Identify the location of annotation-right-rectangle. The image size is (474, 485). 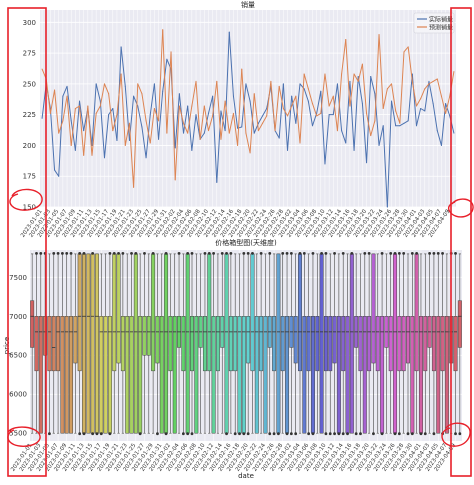
(461, 242).